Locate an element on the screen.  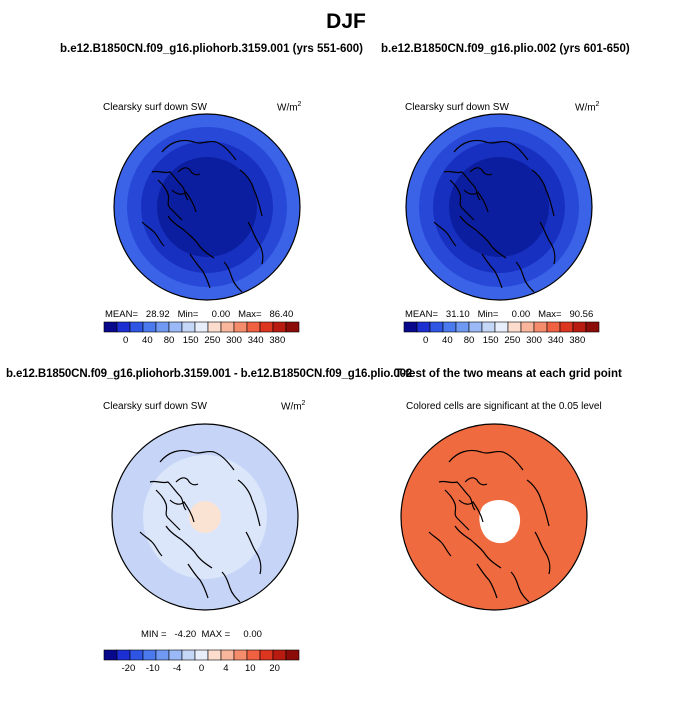
panel-1-variable-label: Clearsky surf down SW is located at coordinates (155, 107).